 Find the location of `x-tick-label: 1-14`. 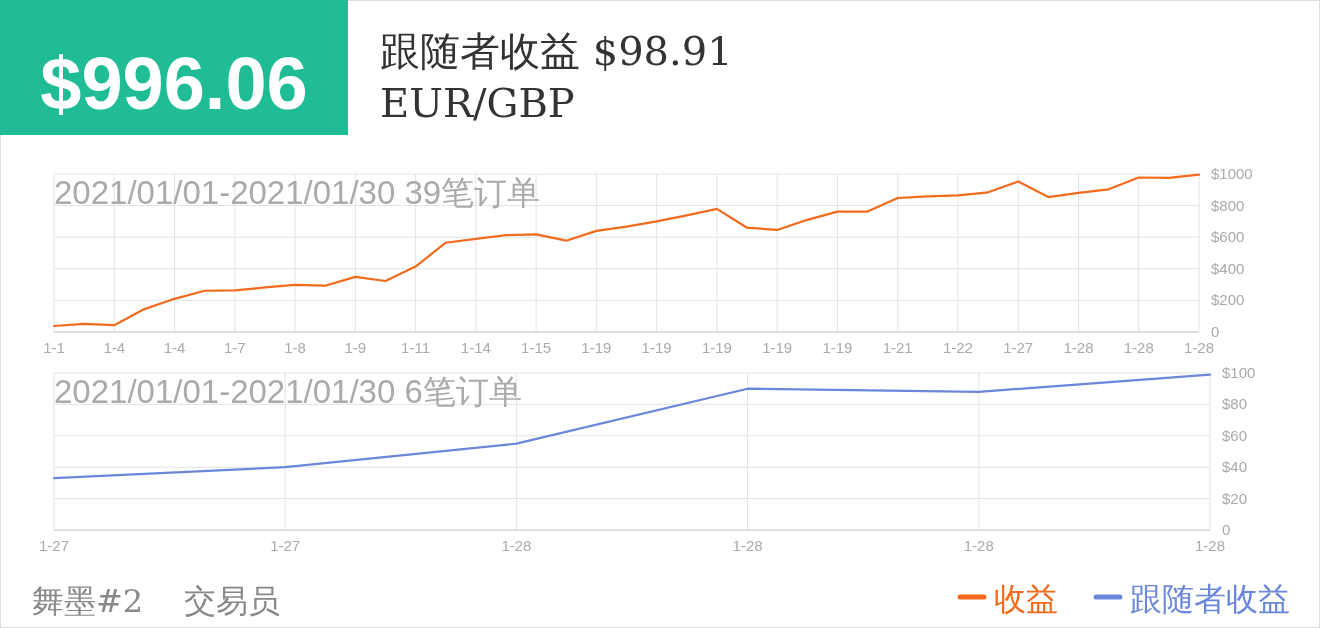

x-tick-label: 1-14 is located at coordinates (475, 347).